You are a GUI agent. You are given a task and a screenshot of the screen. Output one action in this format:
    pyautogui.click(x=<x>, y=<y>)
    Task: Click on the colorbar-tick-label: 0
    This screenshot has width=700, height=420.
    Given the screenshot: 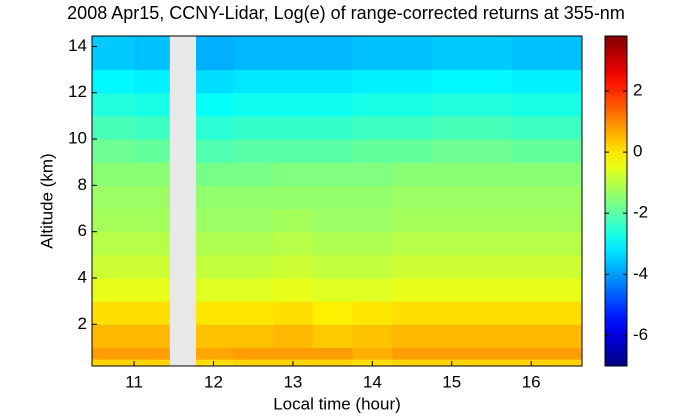 What is the action you would take?
    pyautogui.click(x=637, y=151)
    